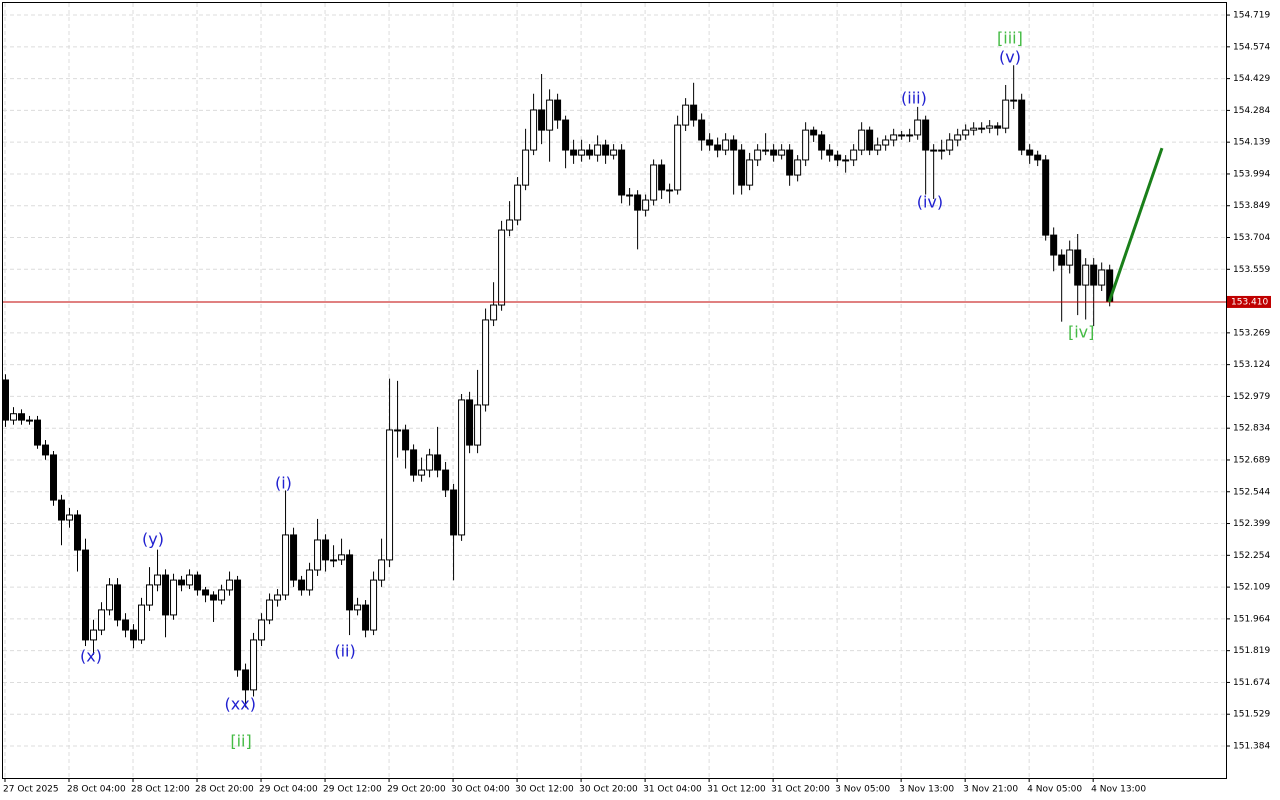 This screenshot has height=800, width=1280. What do you see at coordinates (1251, 429) in the screenshot?
I see `y-tick-label: 152.834` at bounding box center [1251, 429].